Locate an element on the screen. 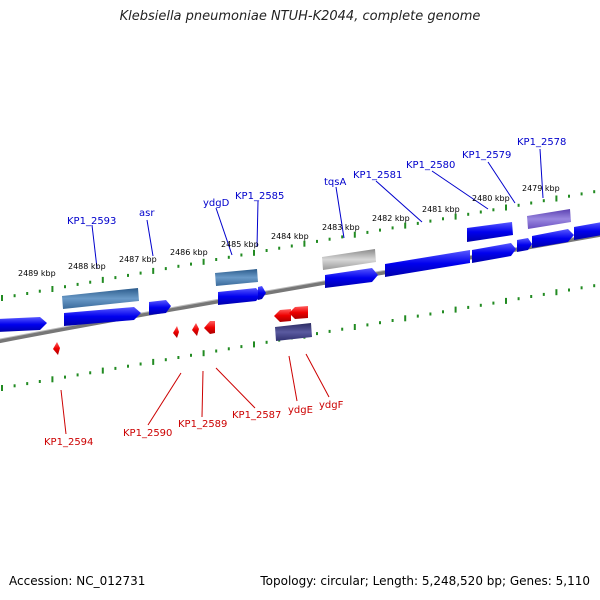 This screenshot has width=600, height=600. gene-label-reverse: KP1_2594 is located at coordinates (68, 442).